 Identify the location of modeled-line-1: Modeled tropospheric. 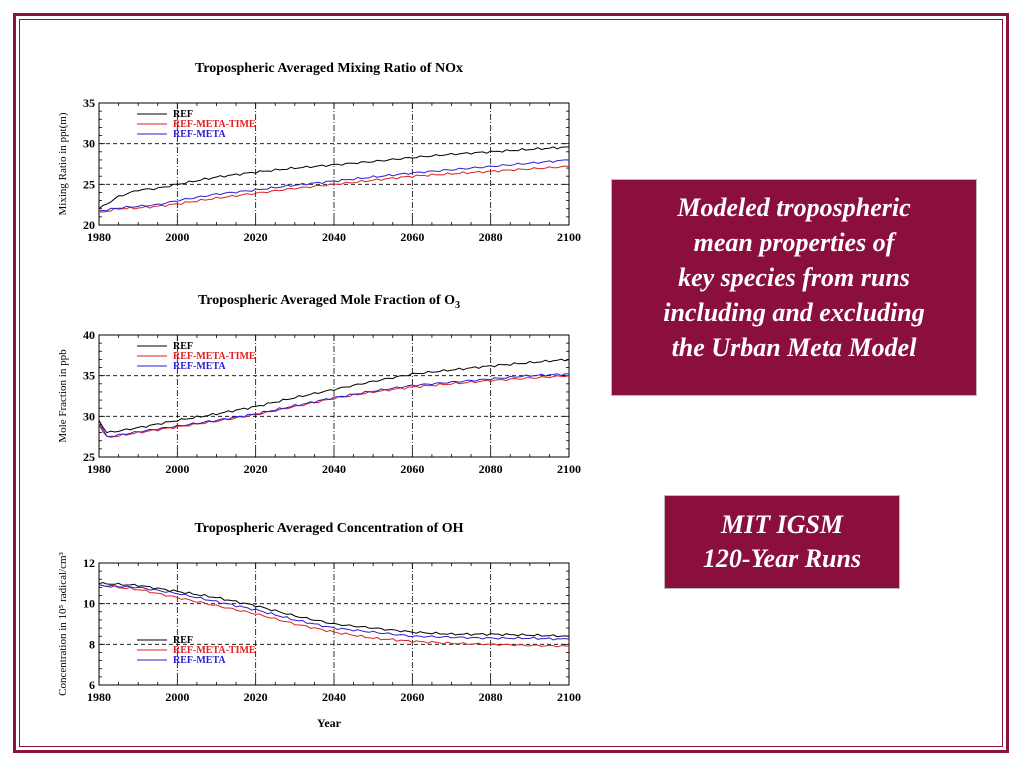
(794, 207).